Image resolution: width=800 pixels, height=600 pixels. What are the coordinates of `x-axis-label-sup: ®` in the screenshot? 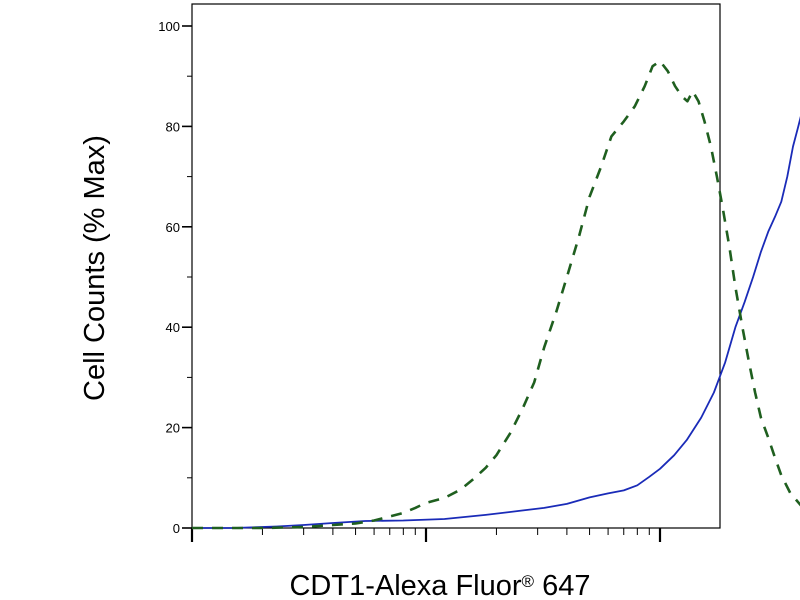 It's located at (528, 581).